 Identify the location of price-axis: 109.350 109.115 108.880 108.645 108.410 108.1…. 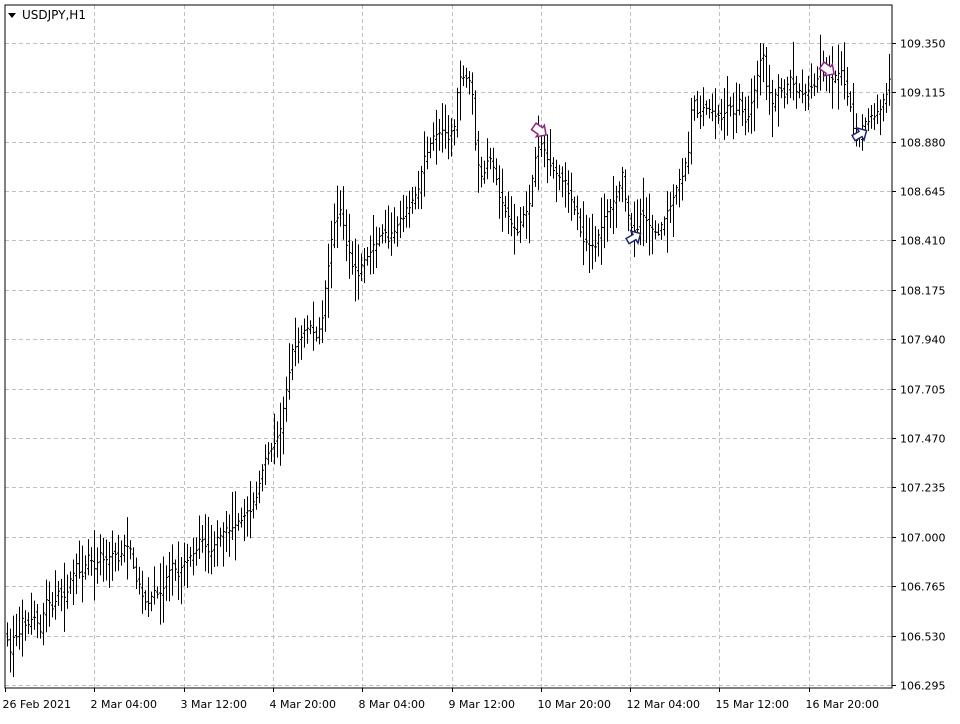
(919, 365).